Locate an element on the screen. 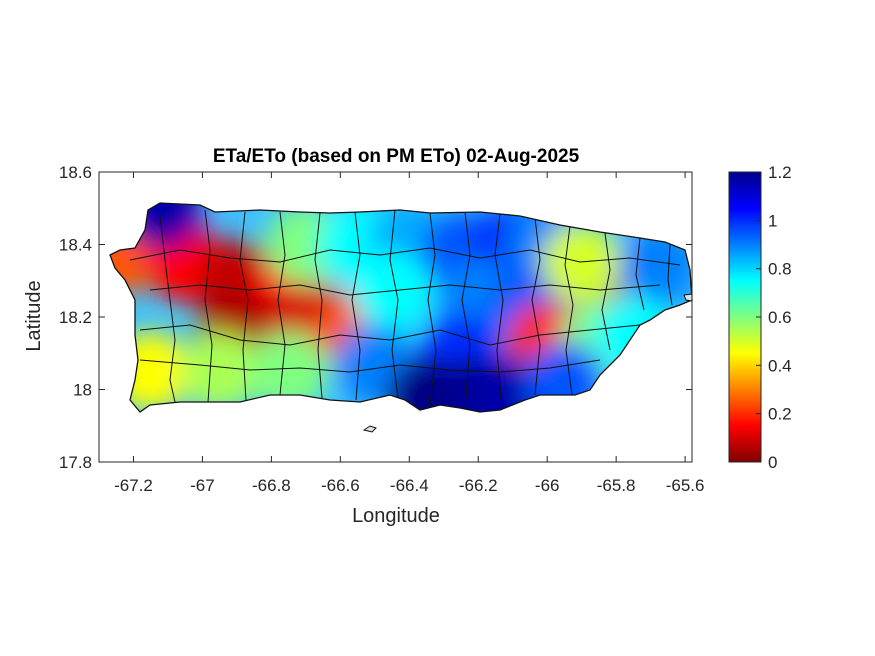 This screenshot has height=656, width=875. x-tick-label: -67 is located at coordinates (202, 485).